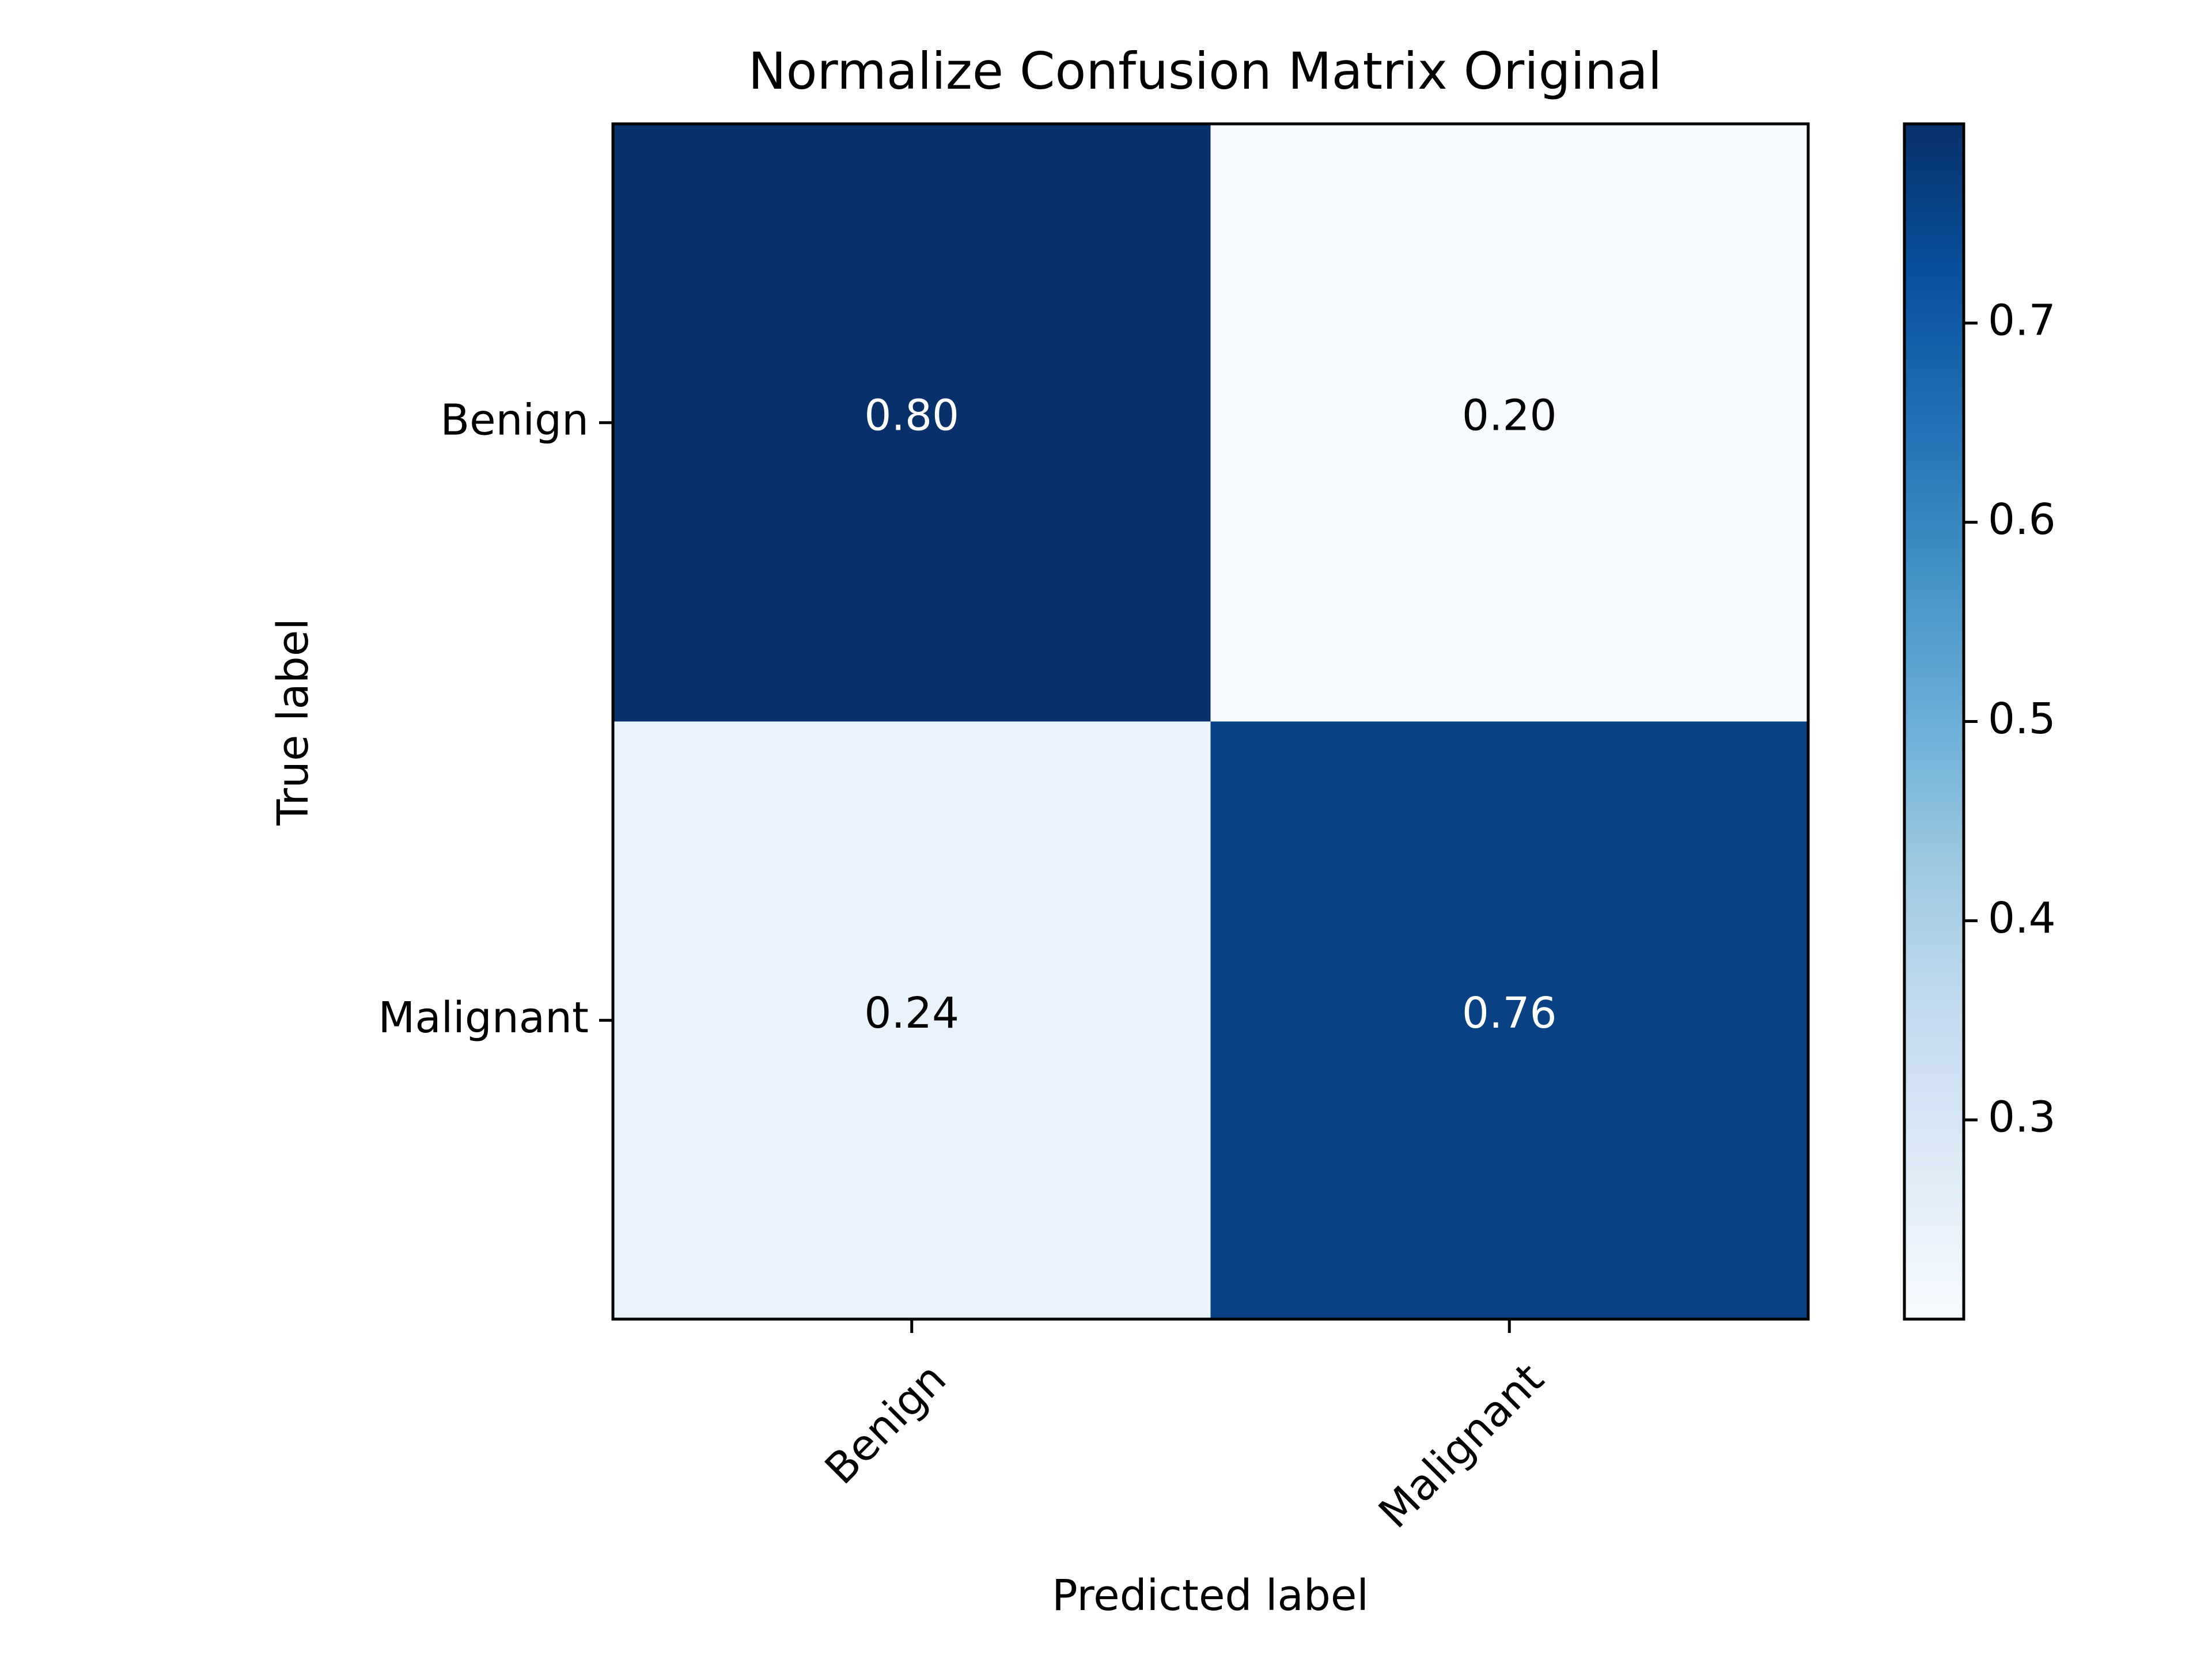  Describe the element at coordinates (514, 420) in the screenshot. I see `y-tick-label: Benign` at that location.